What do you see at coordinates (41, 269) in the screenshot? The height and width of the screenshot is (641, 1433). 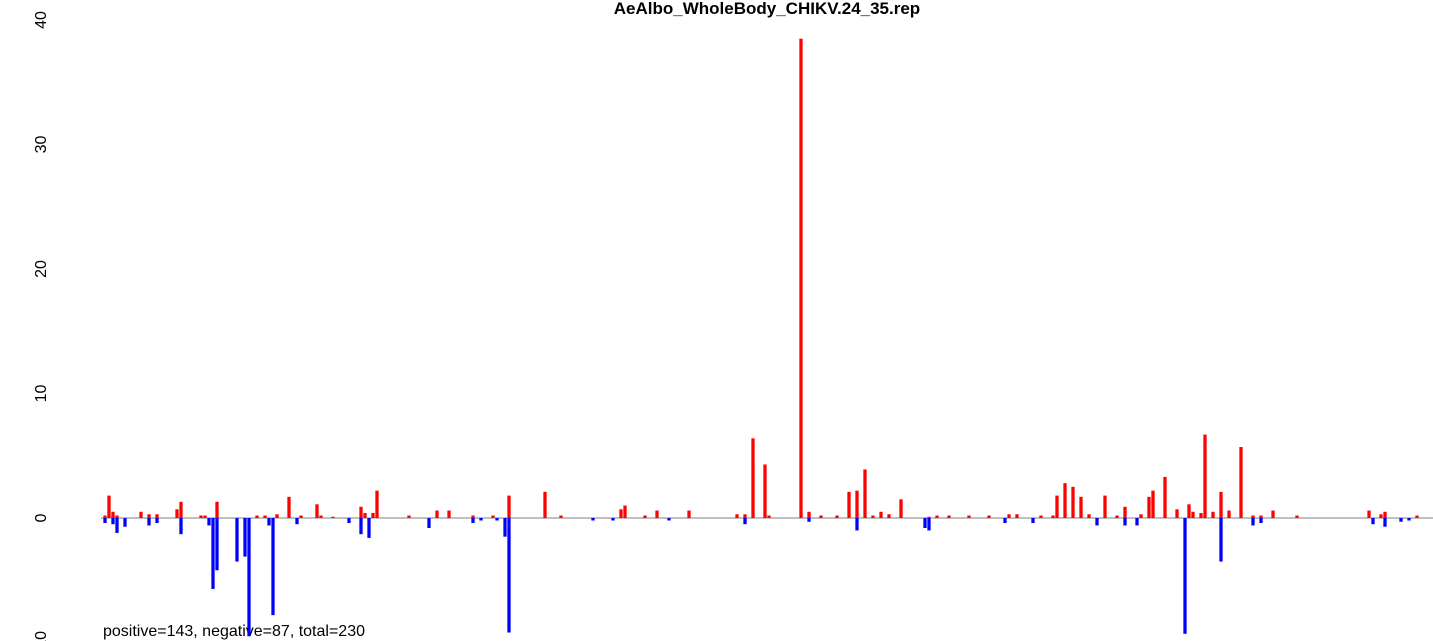 I see `y-tick-label: 20` at bounding box center [41, 269].